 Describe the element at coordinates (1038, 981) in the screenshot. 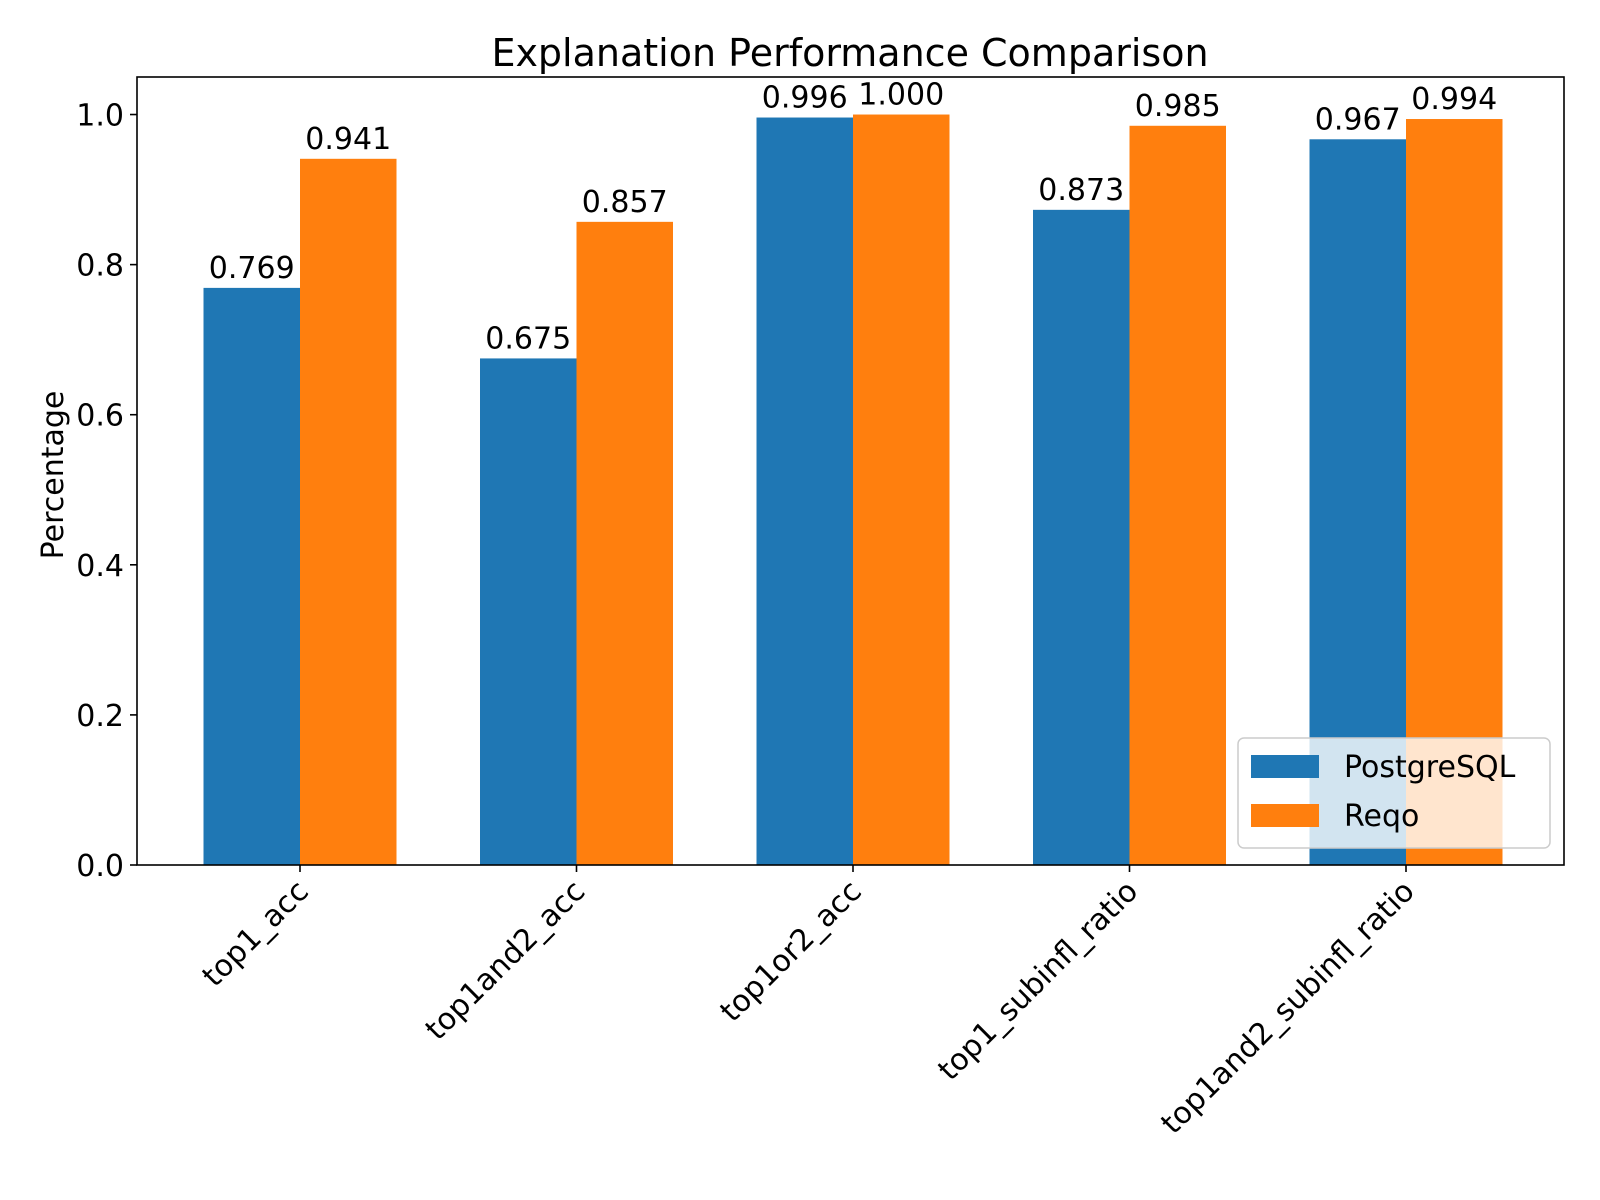

I see `x-tick-label-top1_subinfl_ratio: top1_subinfl_ratio` at that location.